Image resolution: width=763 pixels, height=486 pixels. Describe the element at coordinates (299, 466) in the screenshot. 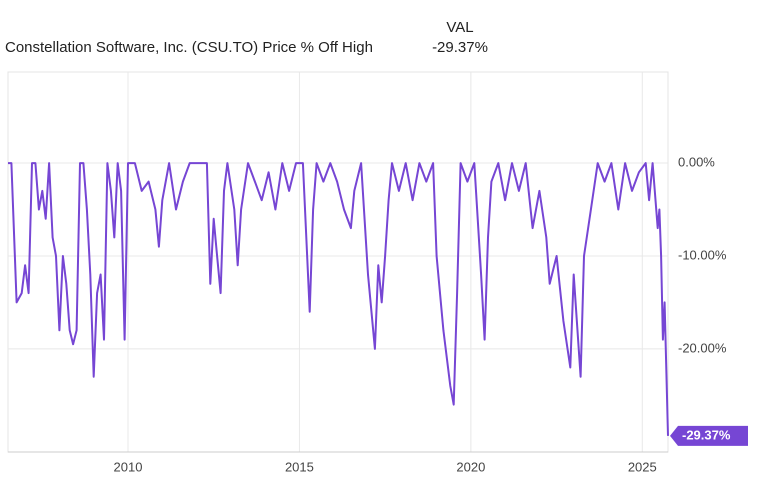

I see `x-tick-label: 2015` at that location.